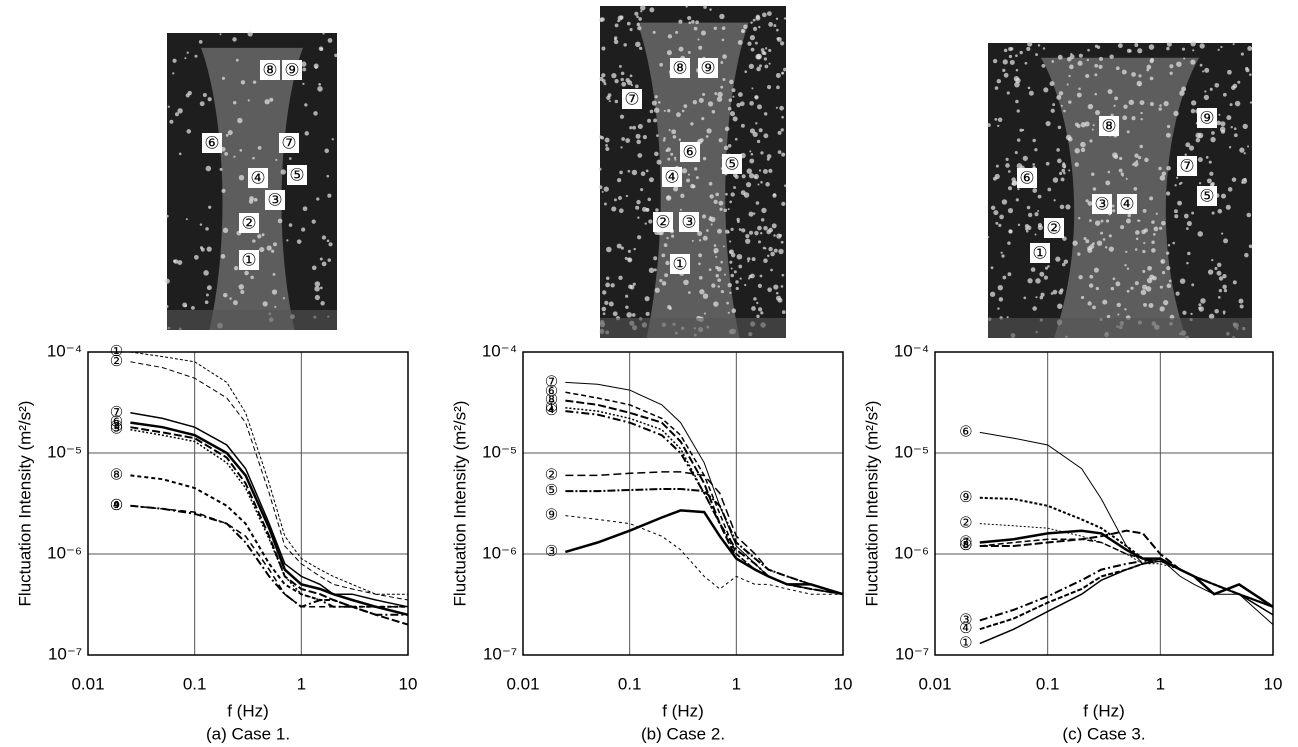  What do you see at coordinates (500, 653) in the screenshot?
I see `y-tick-label: 10⁻⁷` at bounding box center [500, 653].